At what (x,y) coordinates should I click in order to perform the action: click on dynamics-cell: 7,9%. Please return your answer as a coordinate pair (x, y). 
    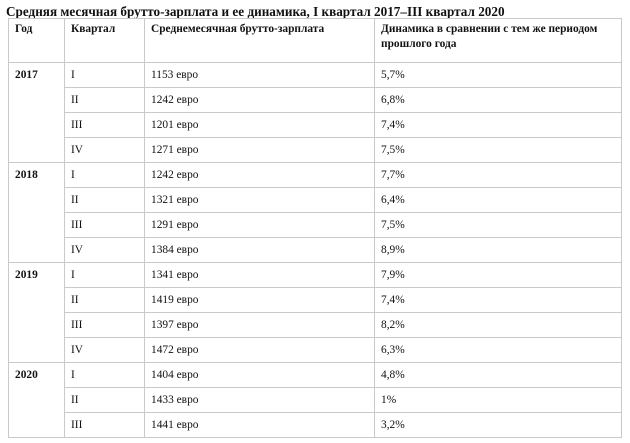
    Looking at the image, I should click on (498, 275).